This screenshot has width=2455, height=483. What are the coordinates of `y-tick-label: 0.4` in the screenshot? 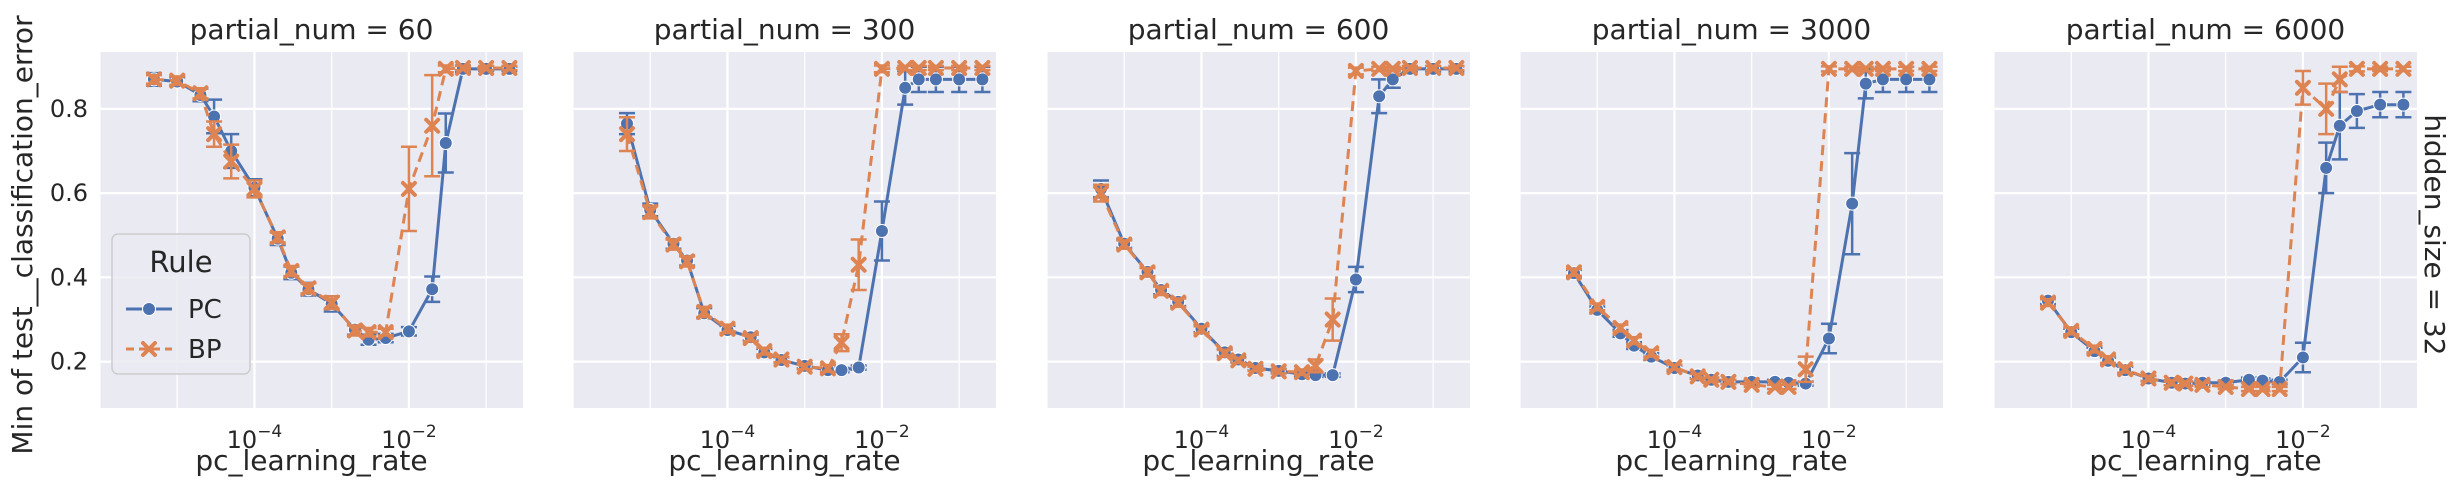 It's located at (69, 277).